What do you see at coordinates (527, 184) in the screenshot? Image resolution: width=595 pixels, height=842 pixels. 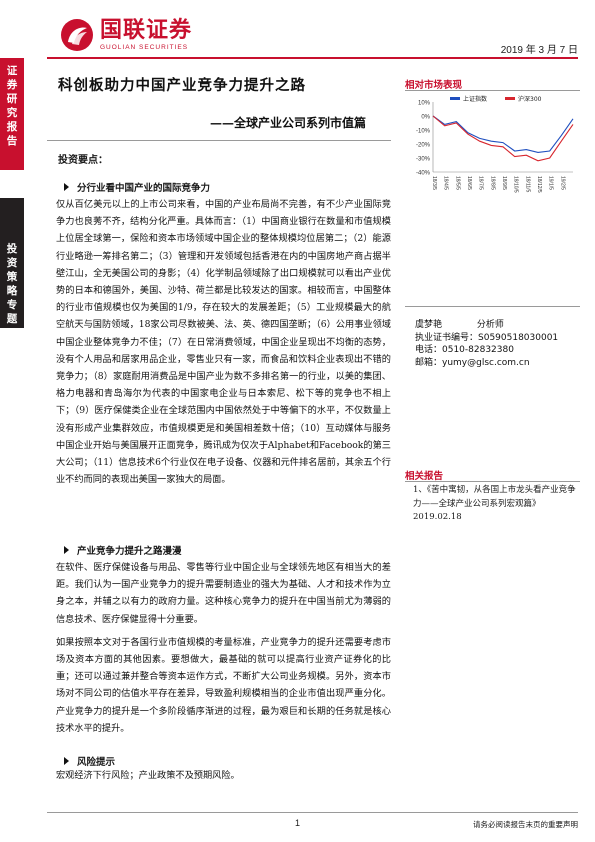 I see `x-tick-label: 18/11/5` at bounding box center [527, 184].